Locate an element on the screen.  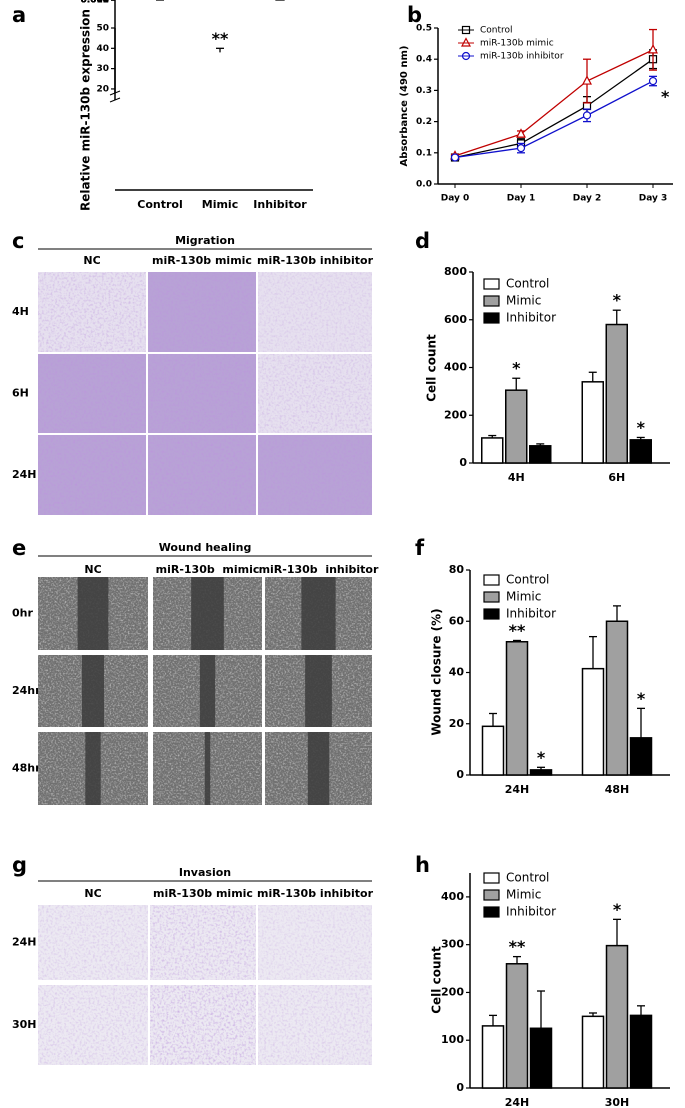
y-tick-label: 100 is located at coordinates (452, 1039).